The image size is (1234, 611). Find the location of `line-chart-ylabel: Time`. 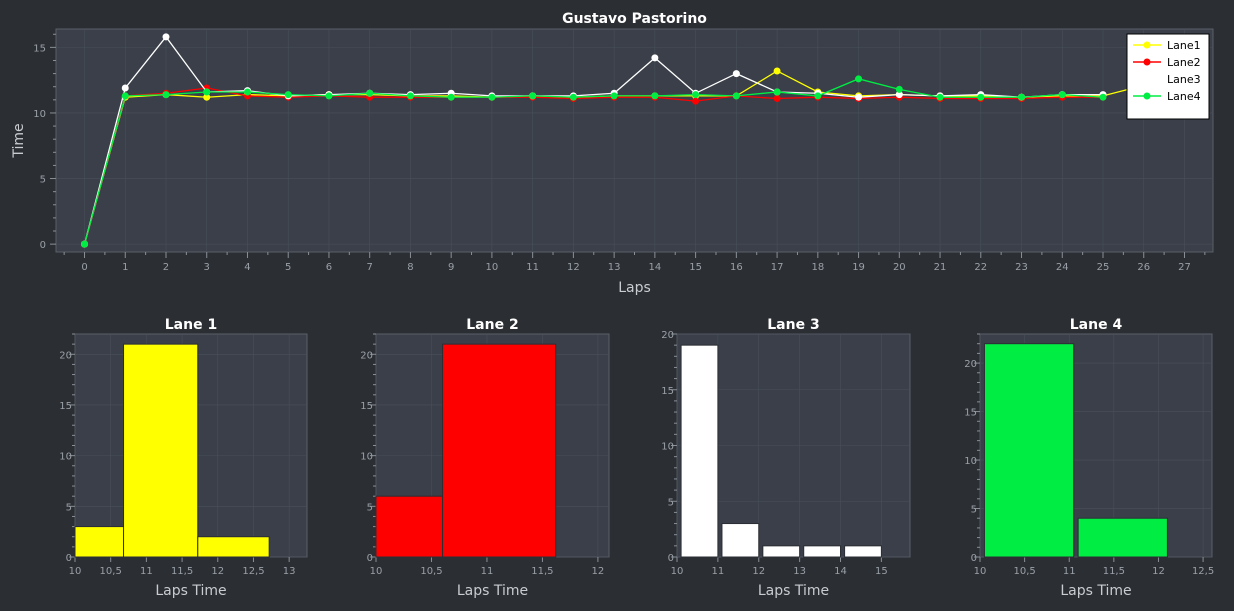

line-chart-ylabel: Time is located at coordinates (19, 140).